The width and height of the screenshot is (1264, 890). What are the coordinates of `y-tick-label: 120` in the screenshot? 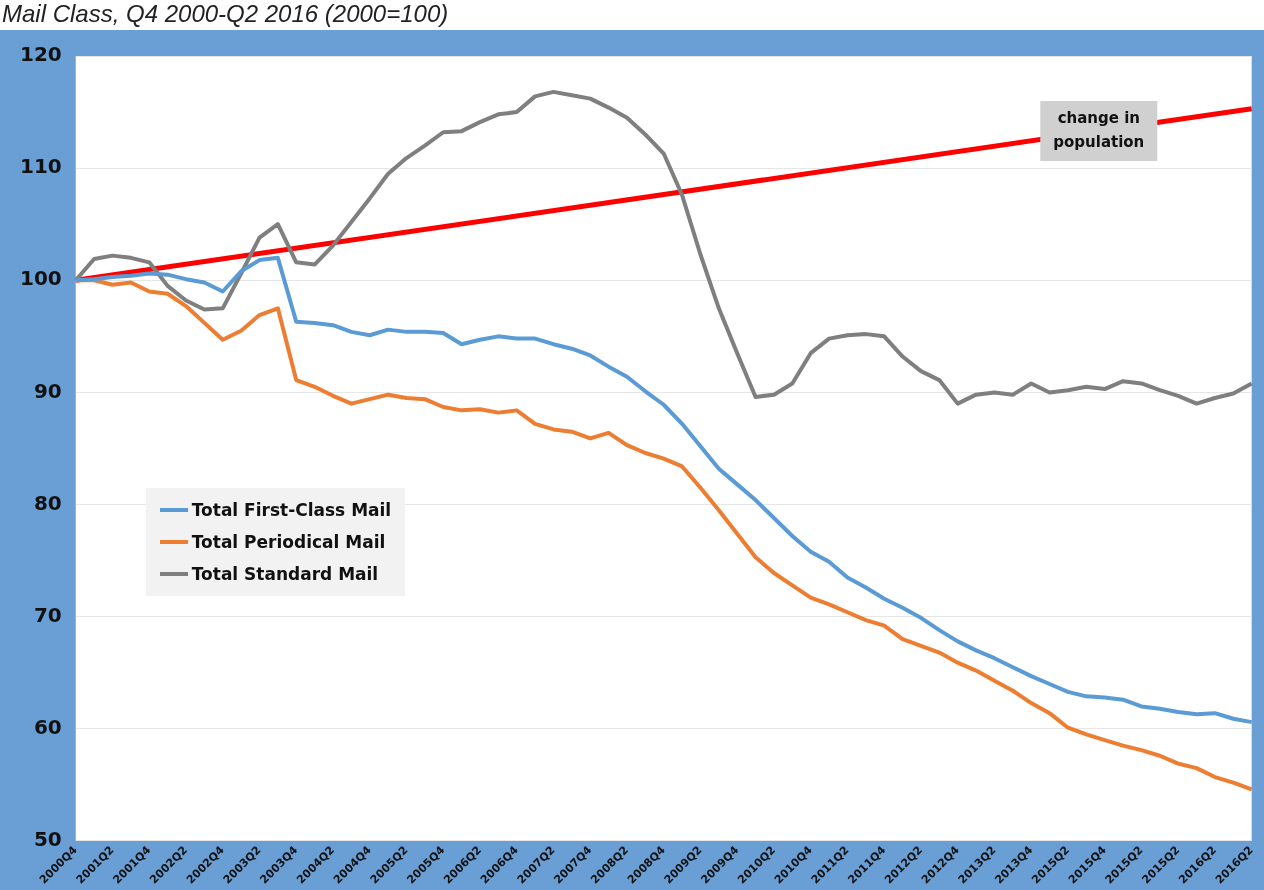 It's located at (41, 54).